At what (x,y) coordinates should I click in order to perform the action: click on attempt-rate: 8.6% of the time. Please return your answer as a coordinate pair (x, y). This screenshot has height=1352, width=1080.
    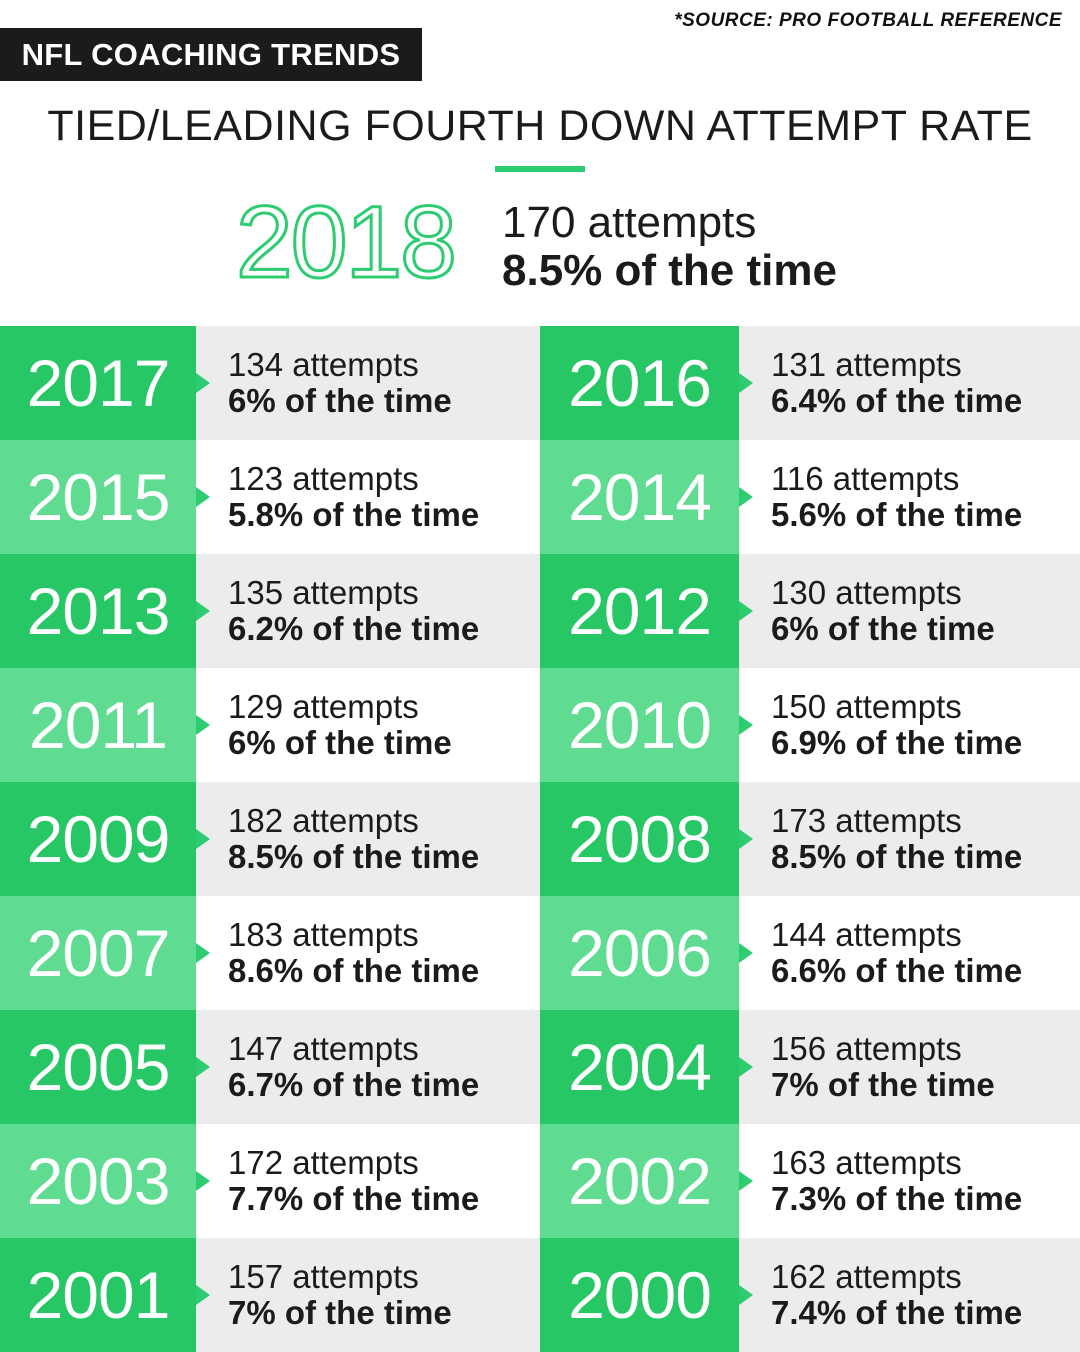
    Looking at the image, I should click on (354, 970).